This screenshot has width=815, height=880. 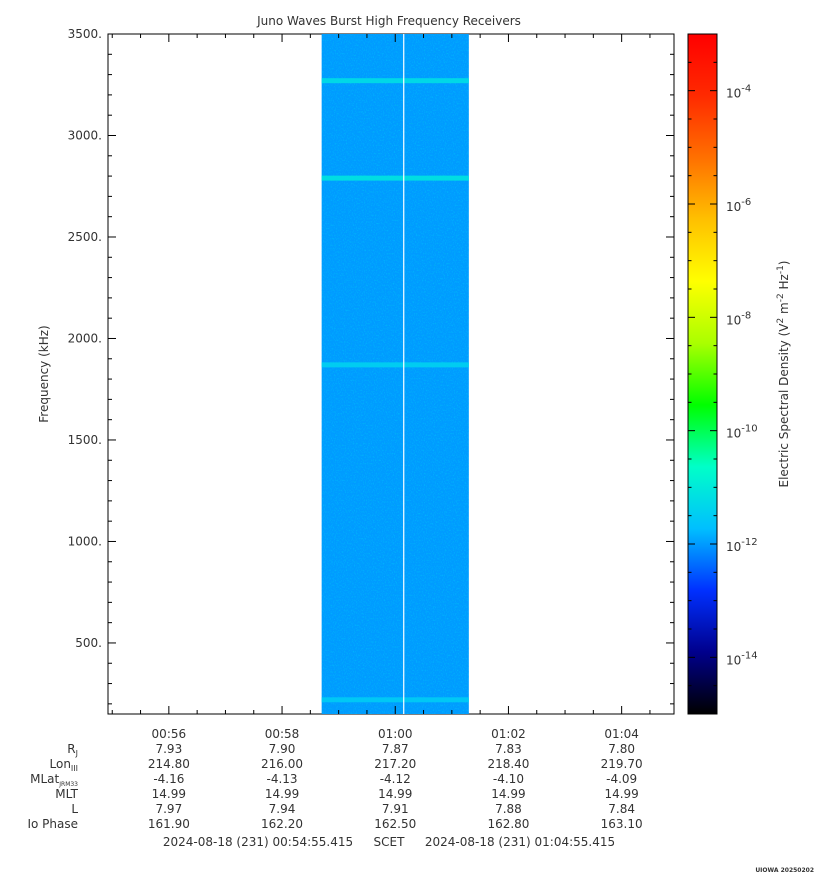 What do you see at coordinates (508, 779) in the screenshot?
I see `ephemeris-value: -4.10` at bounding box center [508, 779].